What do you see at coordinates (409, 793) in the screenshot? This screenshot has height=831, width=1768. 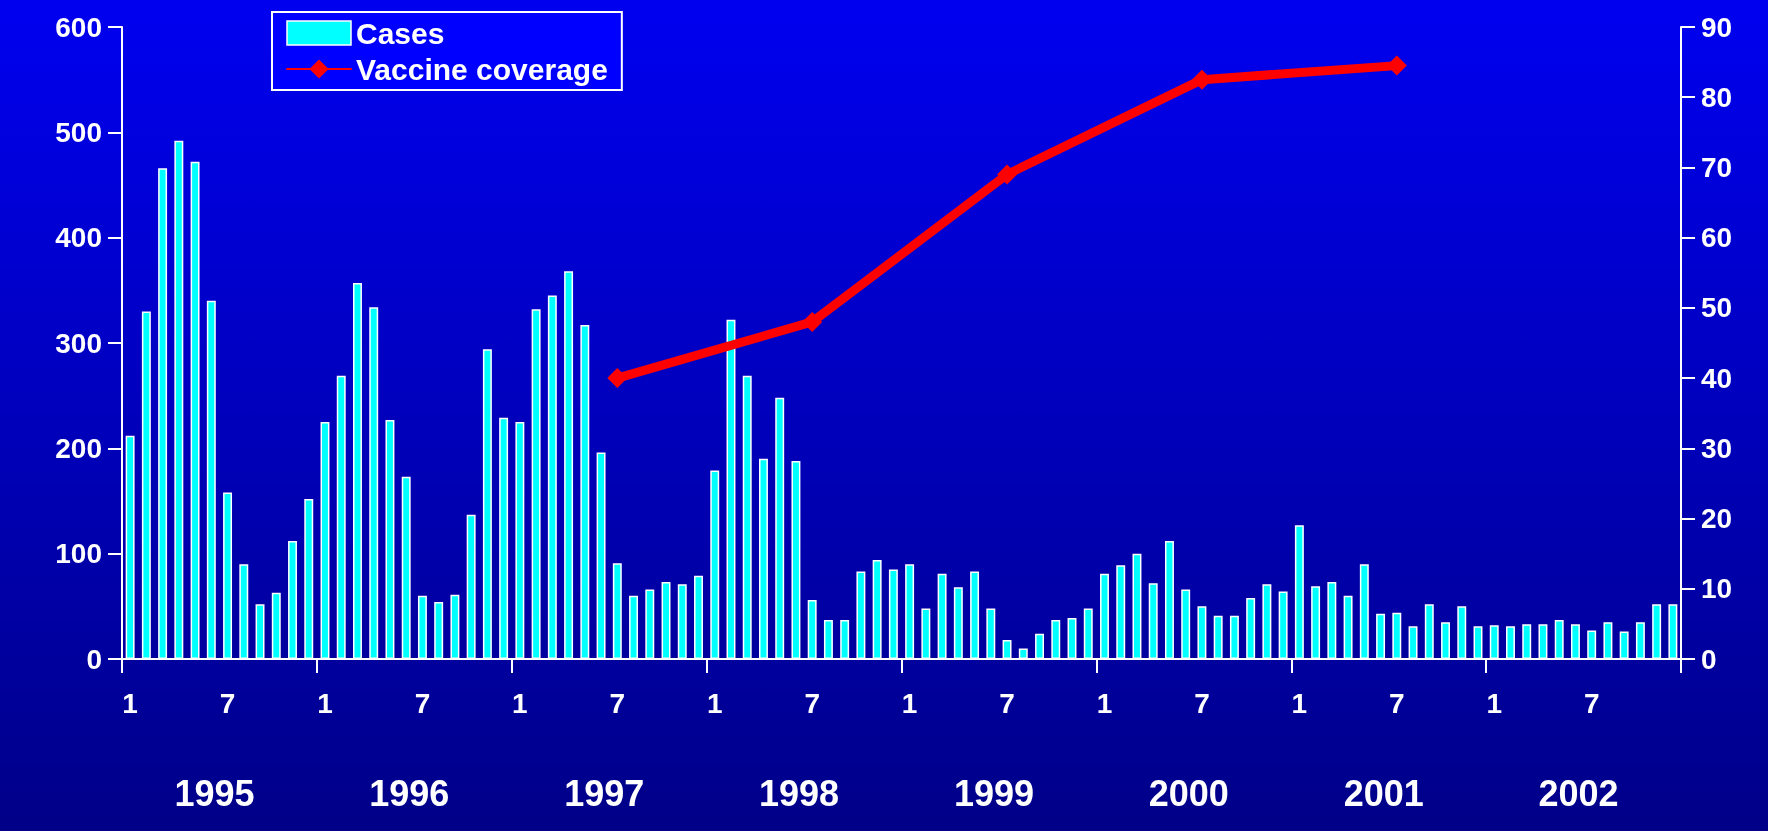 I see `text: 1996` at bounding box center [409, 793].